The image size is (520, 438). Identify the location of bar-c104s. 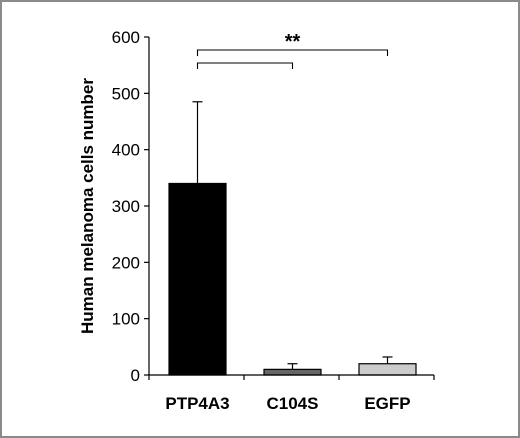
(292, 372).